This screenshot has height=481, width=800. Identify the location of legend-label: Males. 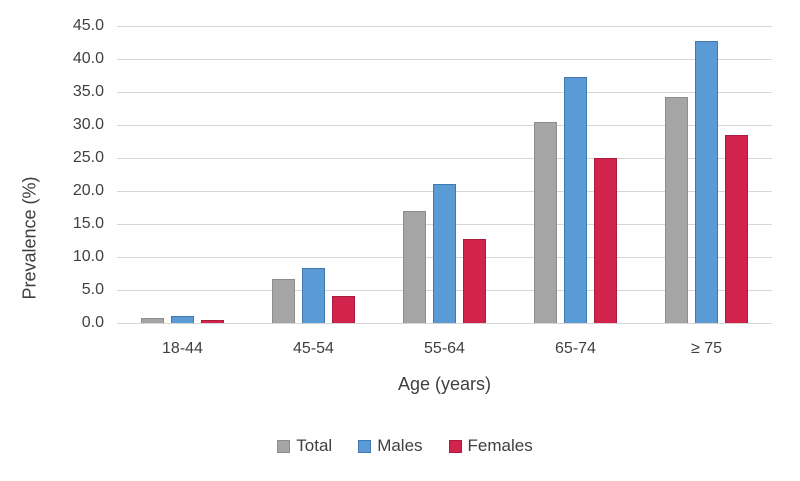
(400, 445).